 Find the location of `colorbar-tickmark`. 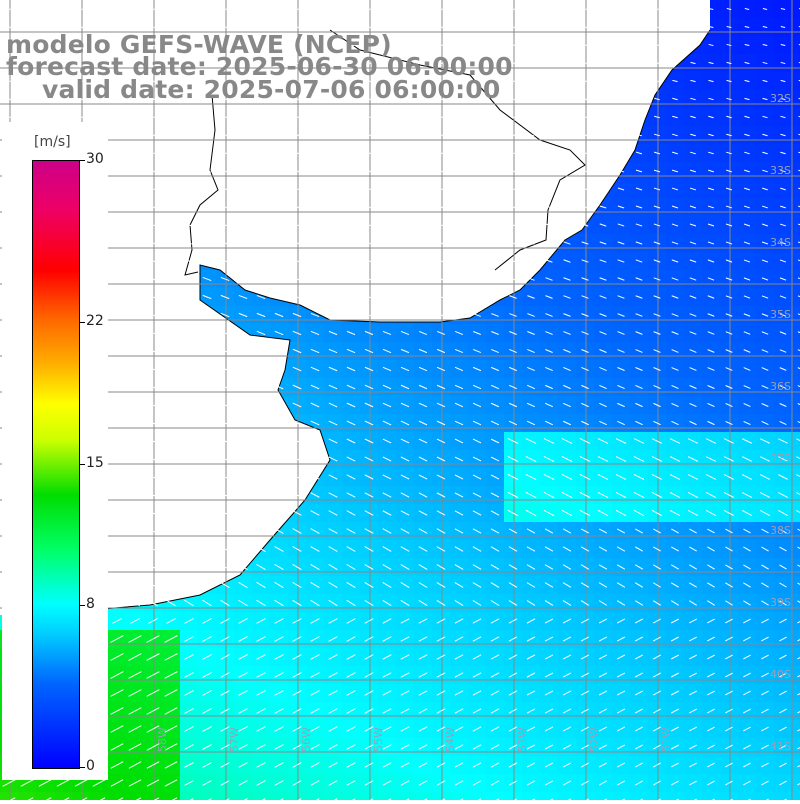

colorbar-tickmark is located at coordinates (82, 606).